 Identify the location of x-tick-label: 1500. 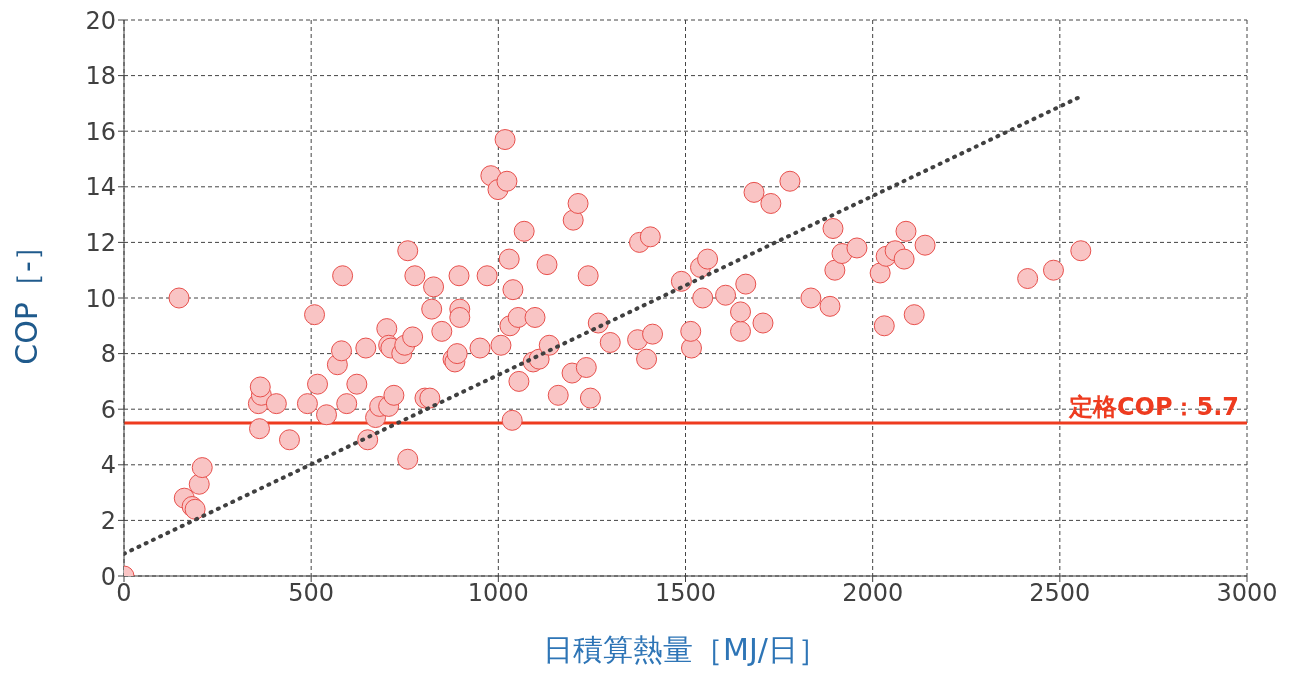
(685, 593).